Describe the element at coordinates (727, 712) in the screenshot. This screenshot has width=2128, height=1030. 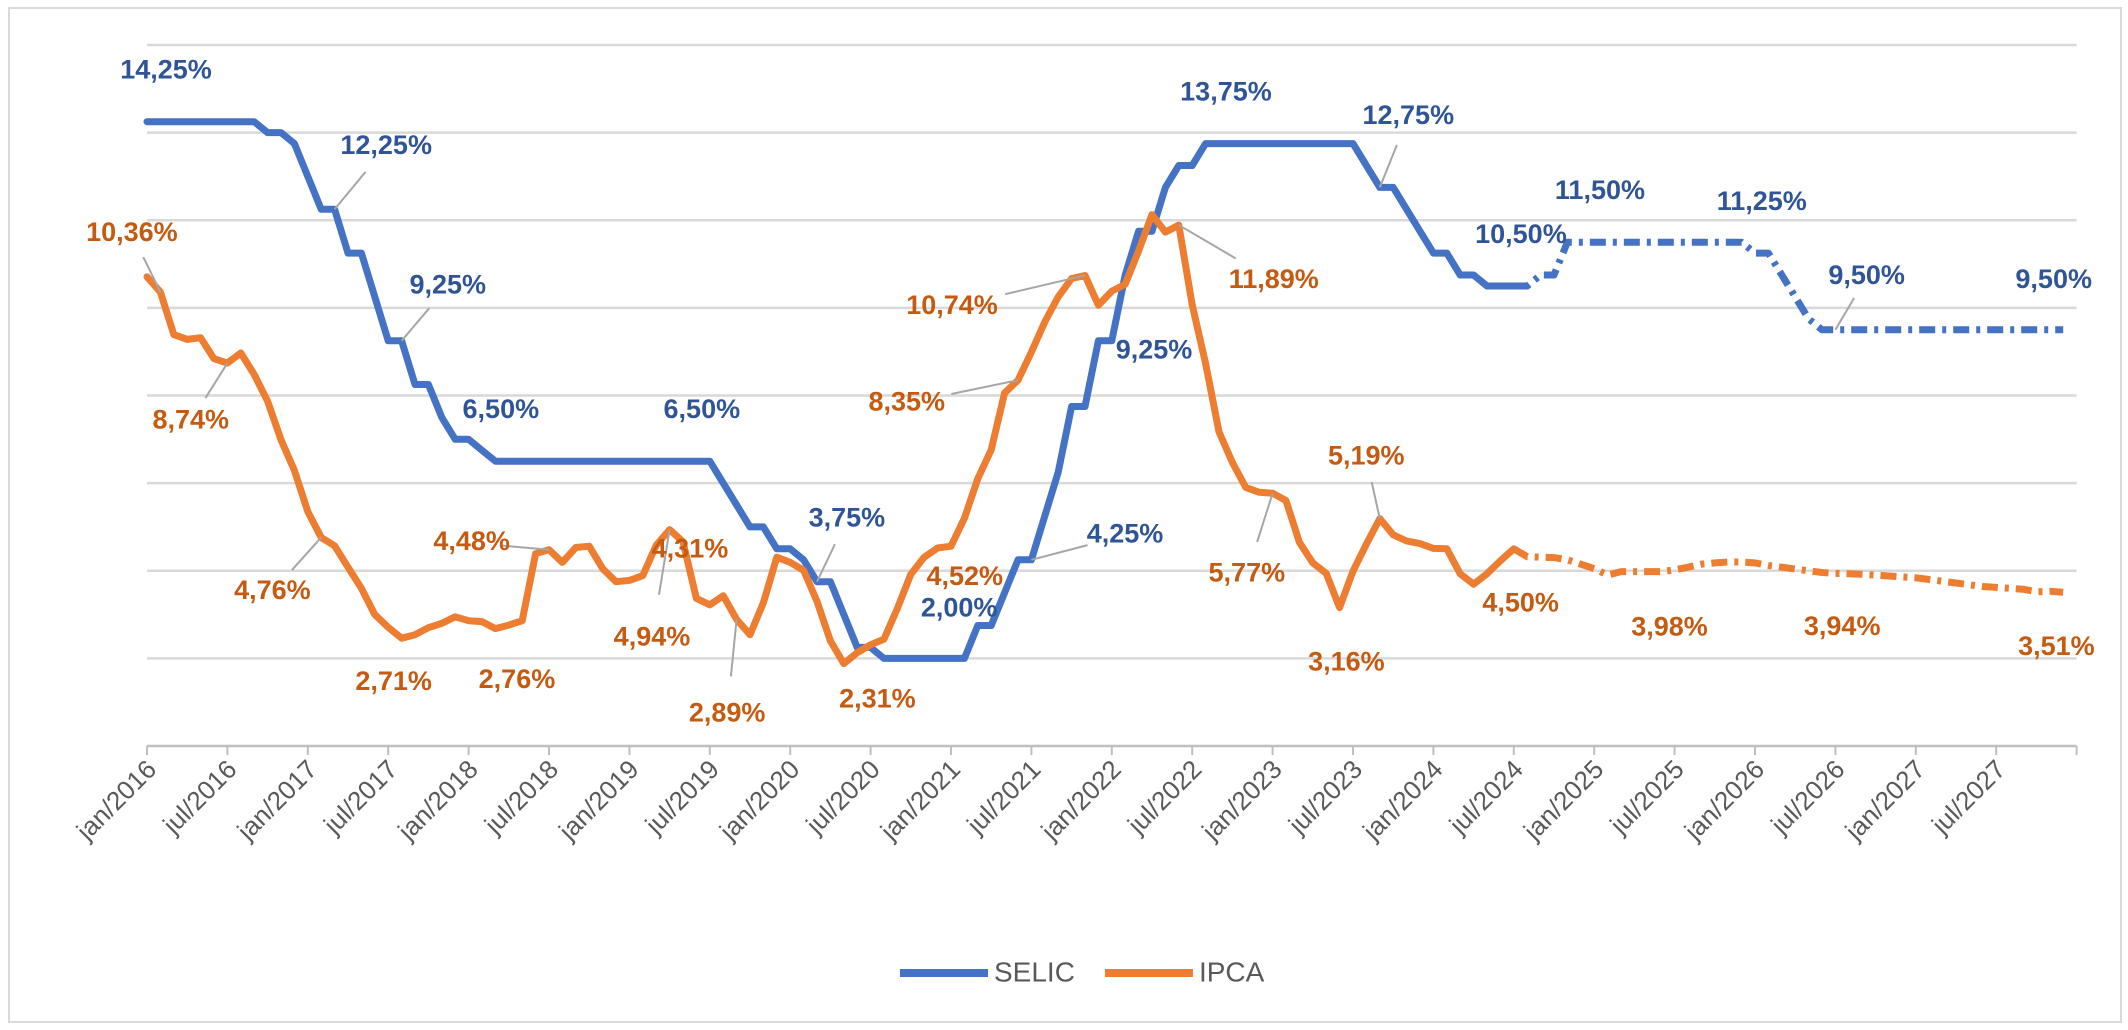
I see `data-label: 2,89%` at that location.